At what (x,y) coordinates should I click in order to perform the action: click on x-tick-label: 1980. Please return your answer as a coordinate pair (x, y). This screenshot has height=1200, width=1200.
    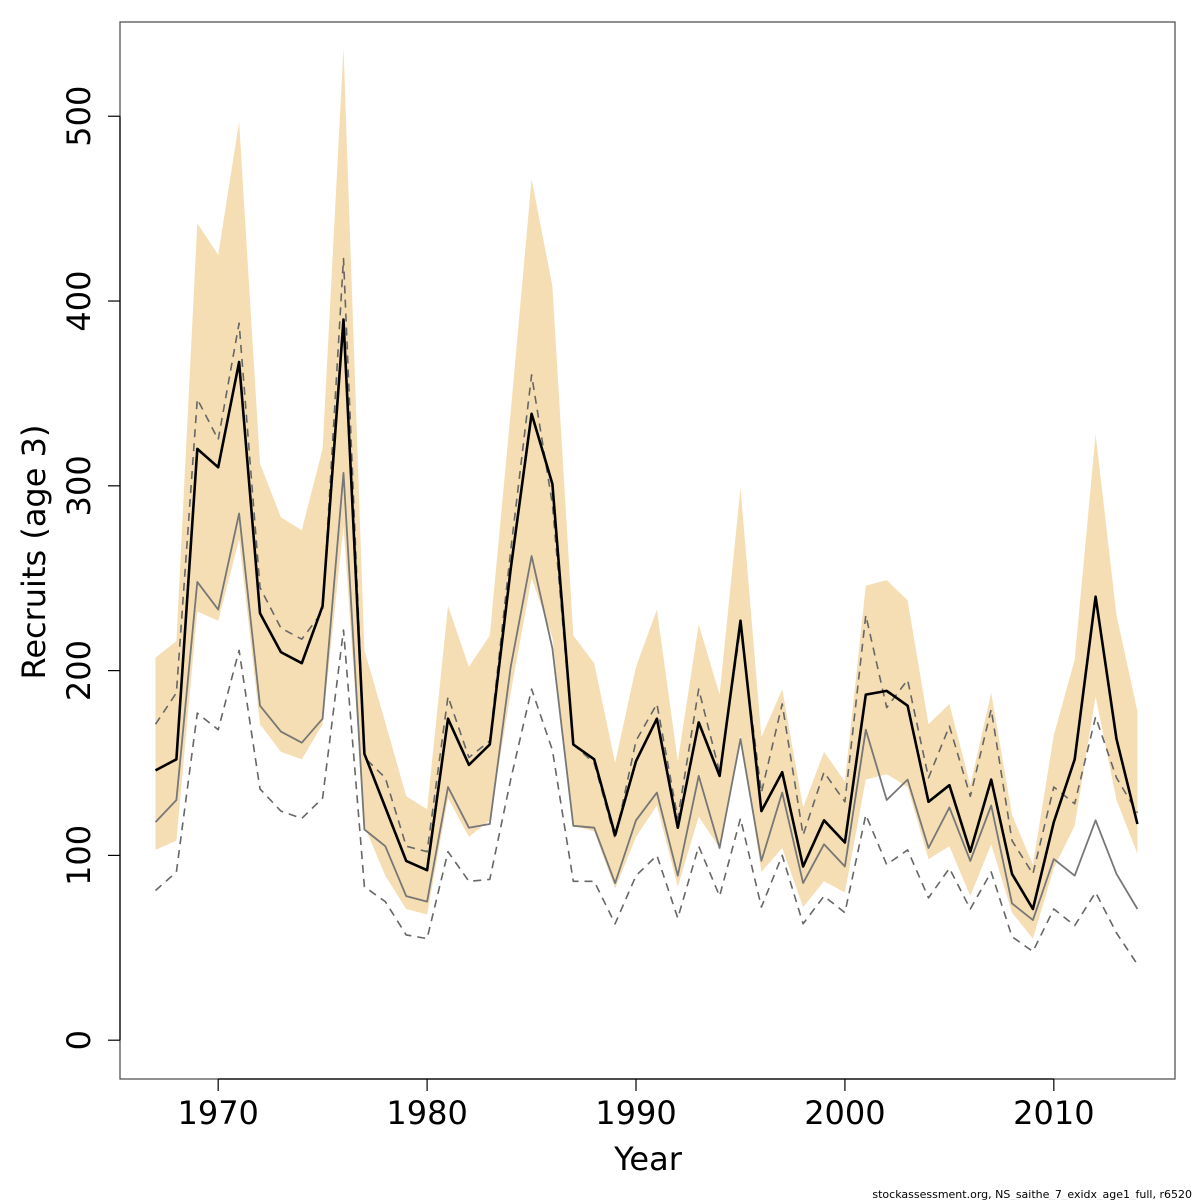
    Looking at the image, I should click on (426, 1113).